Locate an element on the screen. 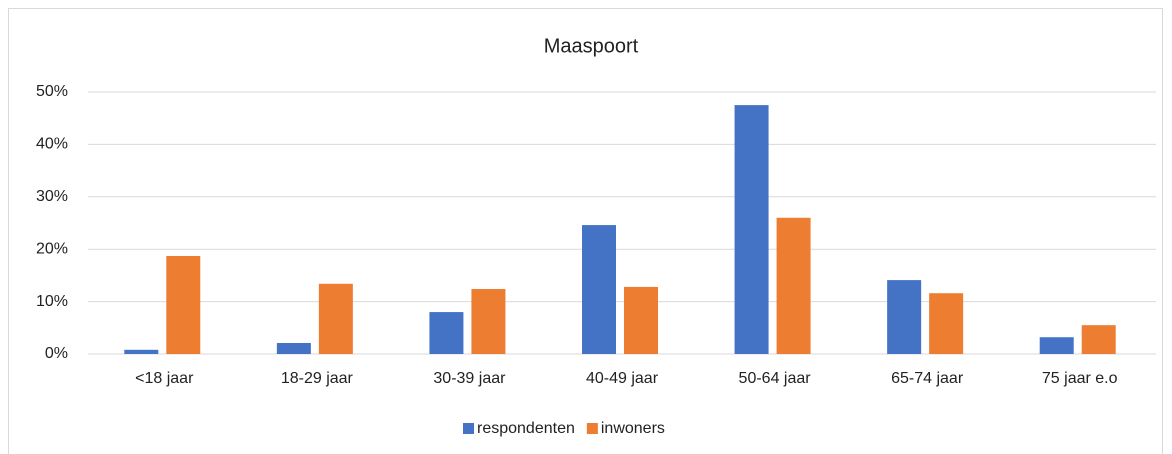  x-tick-label: 50-64 jaar is located at coordinates (775, 378).